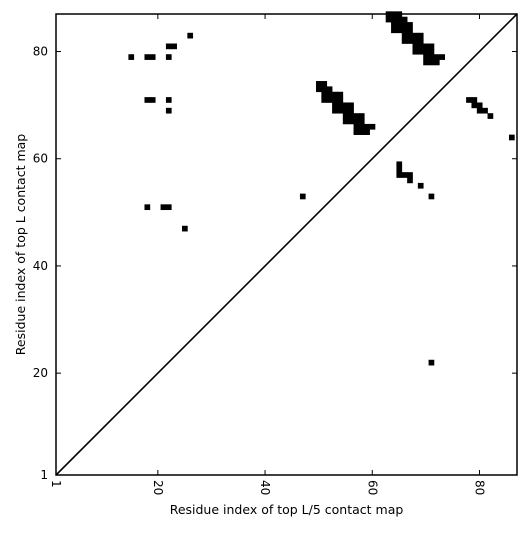 The height and width of the screenshot is (536, 531). Describe the element at coordinates (479, 487) in the screenshot. I see `x-tick-label: 80` at that location.